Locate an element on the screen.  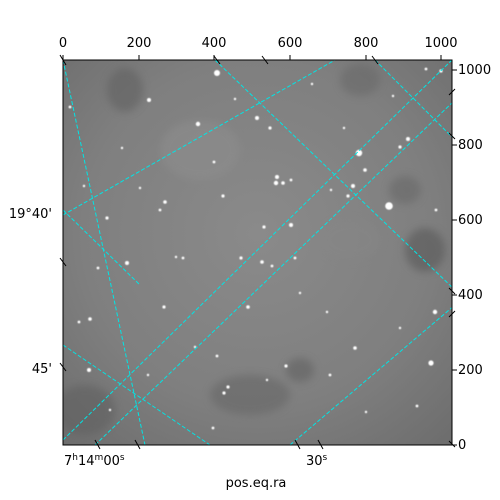
bottom-tick-label: 30s is located at coordinates (317, 461).